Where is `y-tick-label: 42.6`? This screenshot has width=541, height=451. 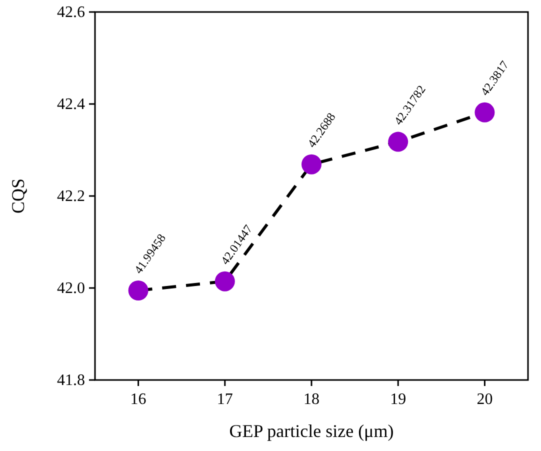 y-tick-label: 42.6 is located at coordinates (71, 12).